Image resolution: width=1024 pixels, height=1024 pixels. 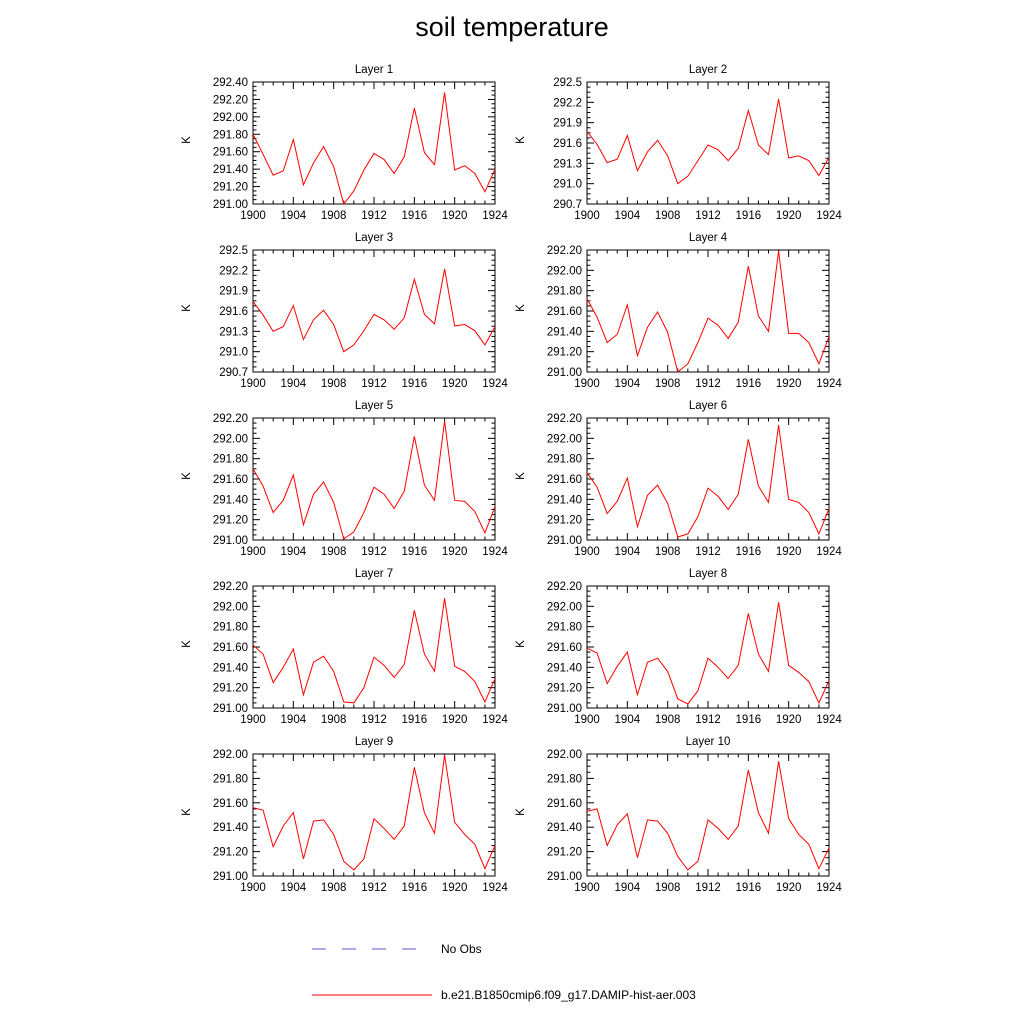 What do you see at coordinates (708, 406) in the screenshot?
I see `panel-title: Layer 6` at bounding box center [708, 406].